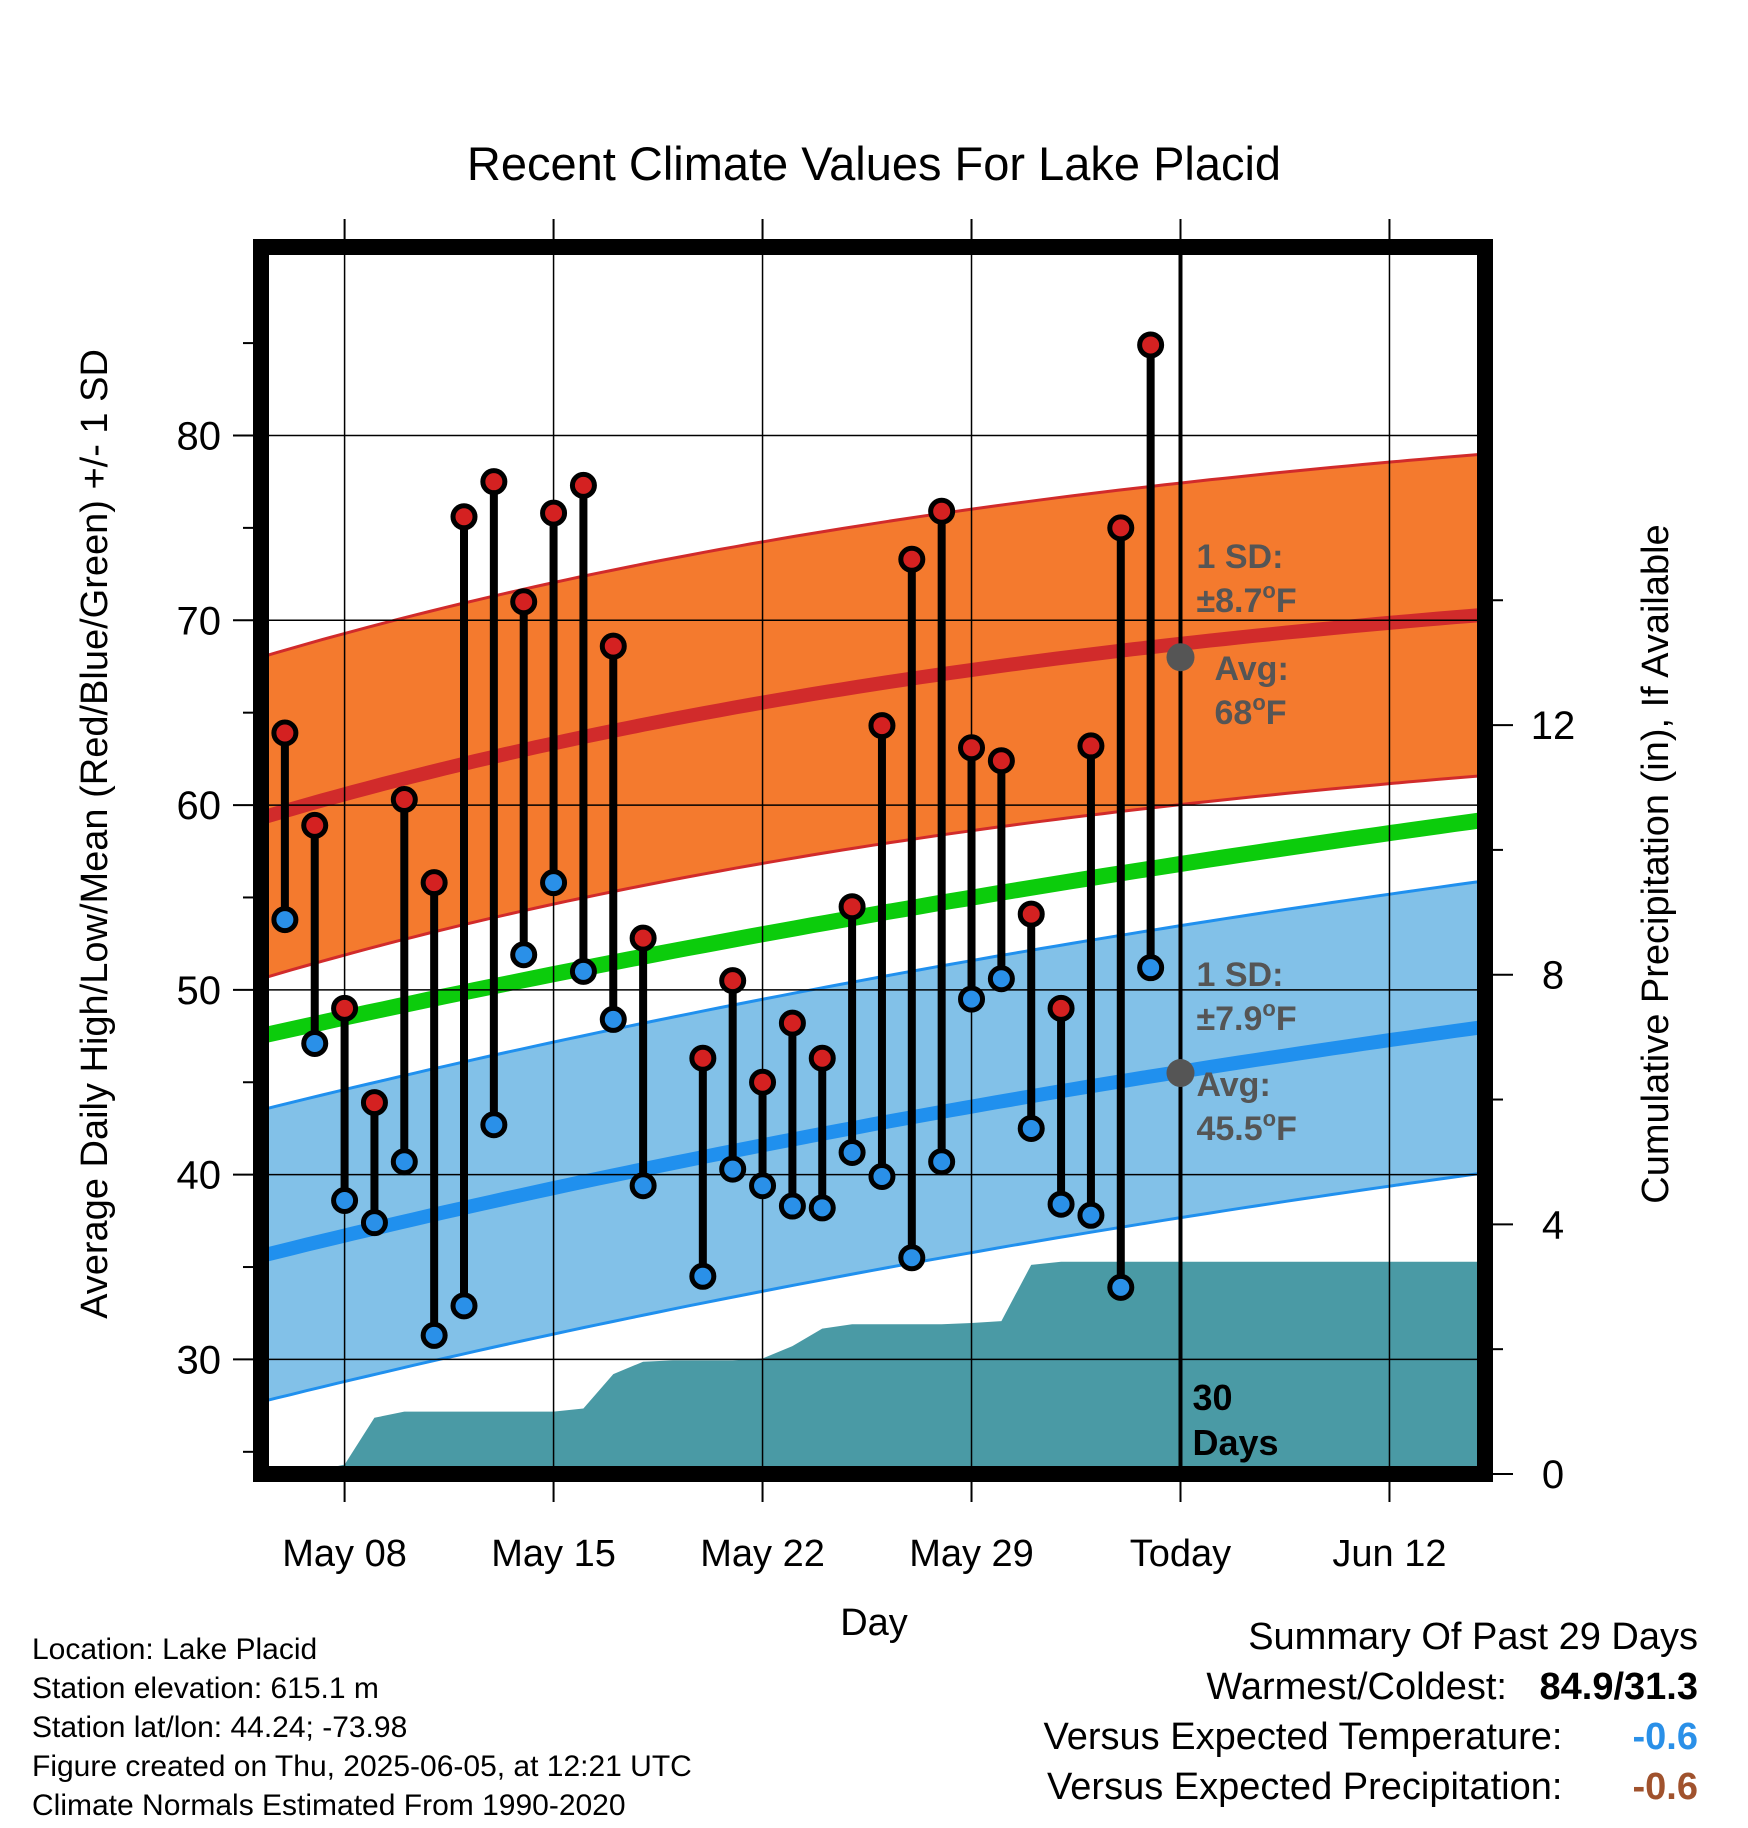  I want to click on precip-value: -0.6, so click(1665, 1787).